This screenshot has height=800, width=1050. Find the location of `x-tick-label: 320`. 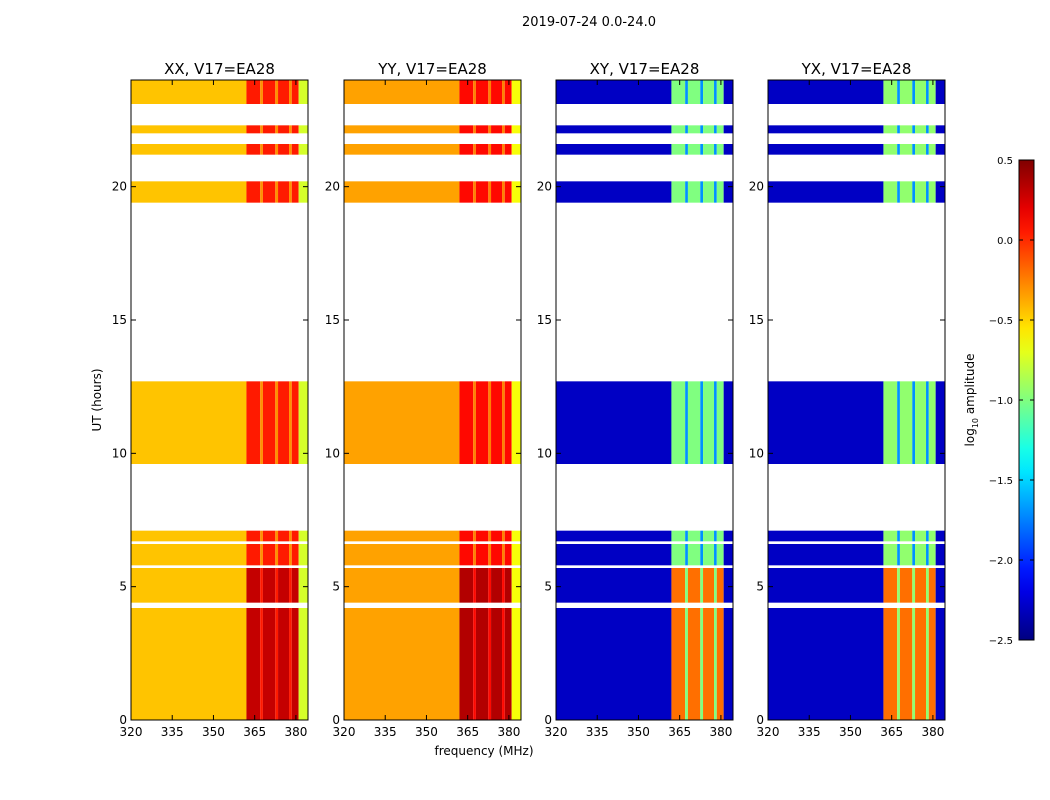

x-tick-label: 320 is located at coordinates (768, 732).